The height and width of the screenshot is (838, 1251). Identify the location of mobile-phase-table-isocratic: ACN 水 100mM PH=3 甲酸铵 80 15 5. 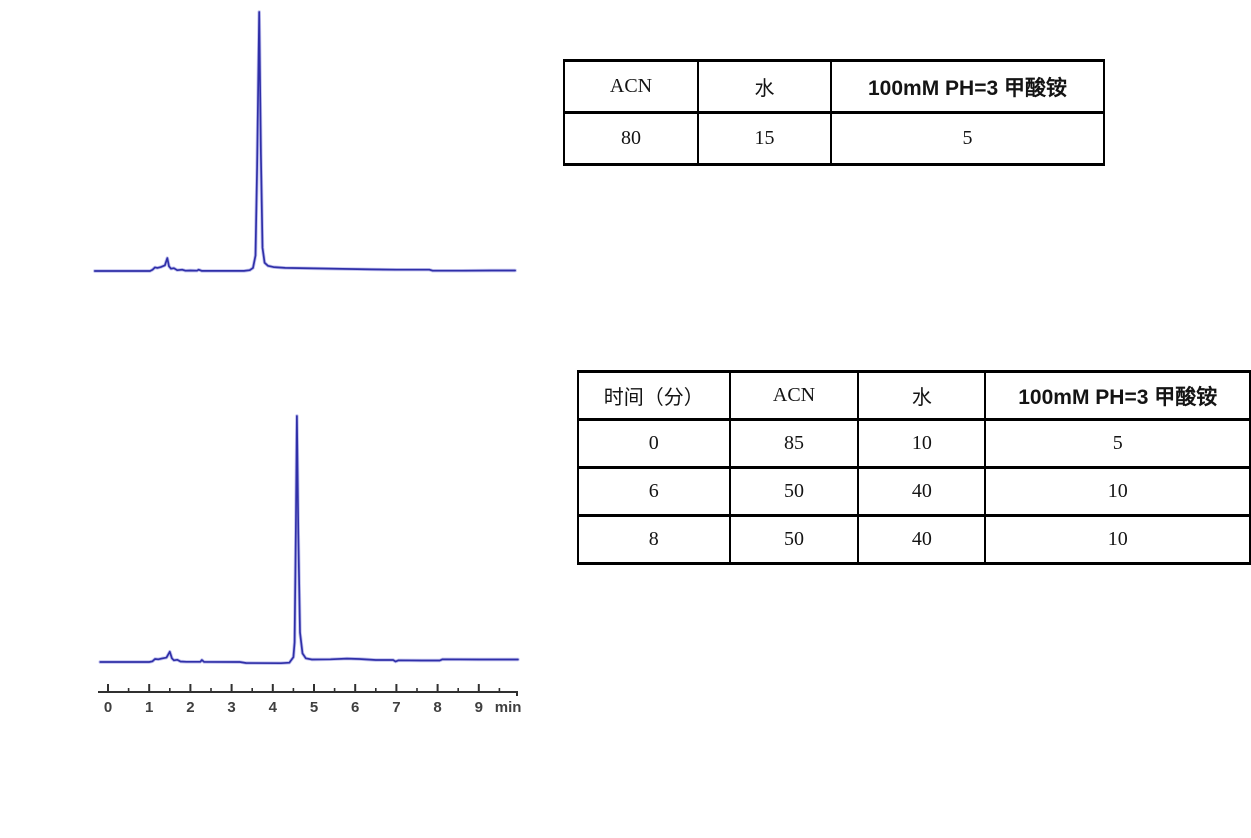
(834, 112).